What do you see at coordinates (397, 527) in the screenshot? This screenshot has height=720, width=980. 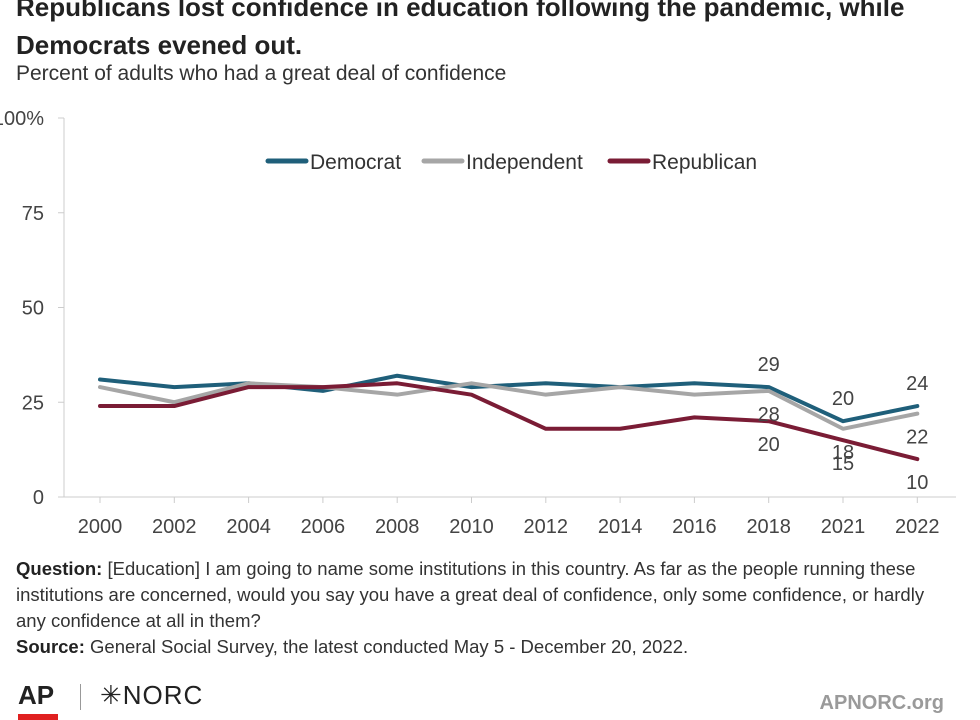 I see `x-tick-label: 2008` at bounding box center [397, 527].